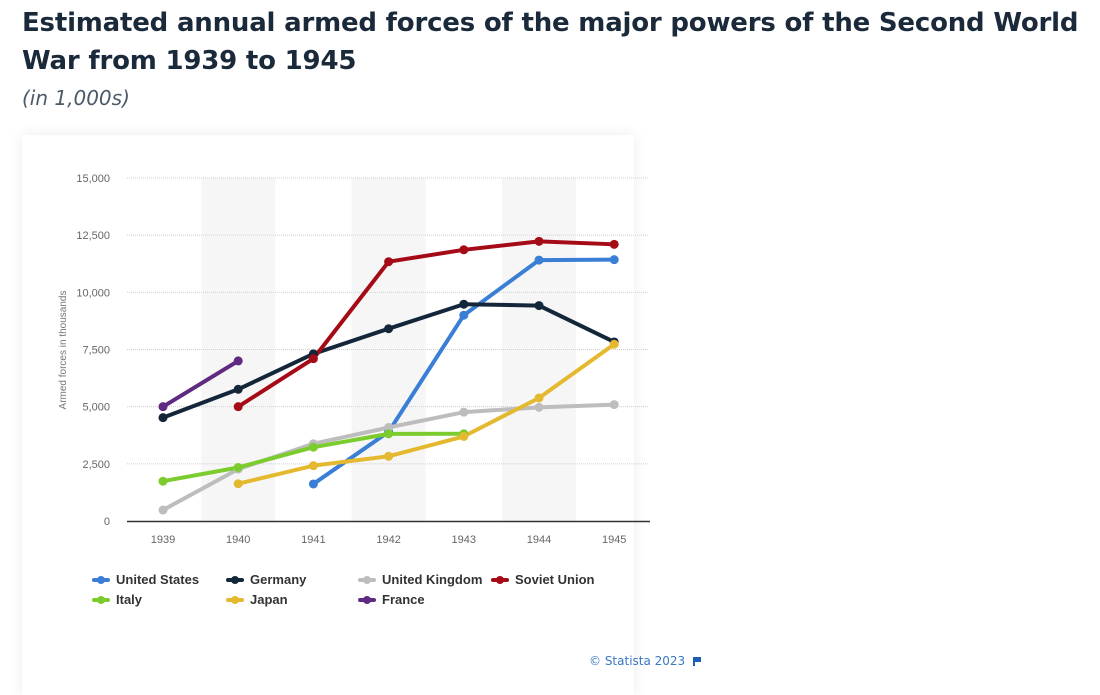 The image size is (1100, 695). I want to click on data-point-germany-1944, so click(539, 306).